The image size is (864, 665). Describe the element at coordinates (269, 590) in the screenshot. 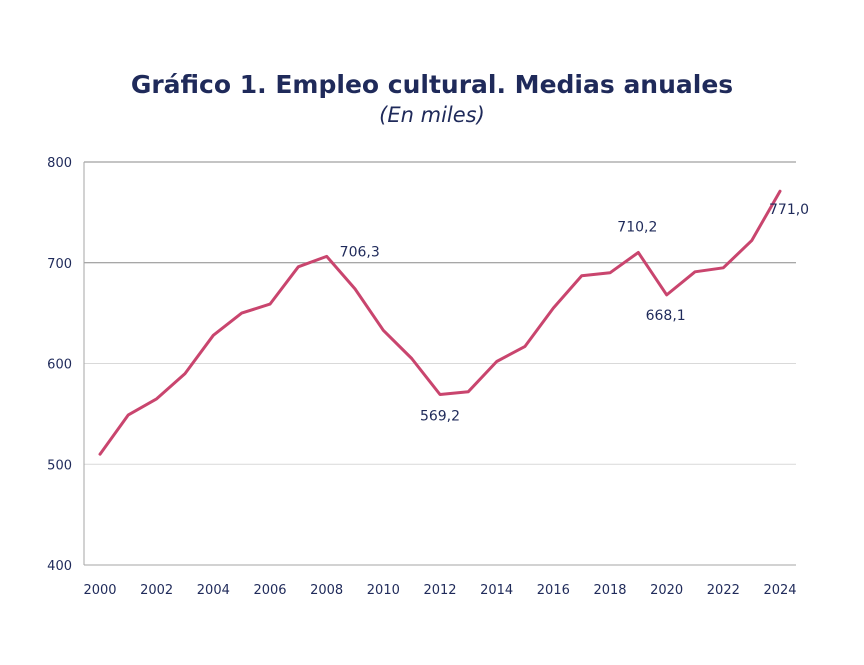

I see `x-tick-label-2006: 2006` at that location.